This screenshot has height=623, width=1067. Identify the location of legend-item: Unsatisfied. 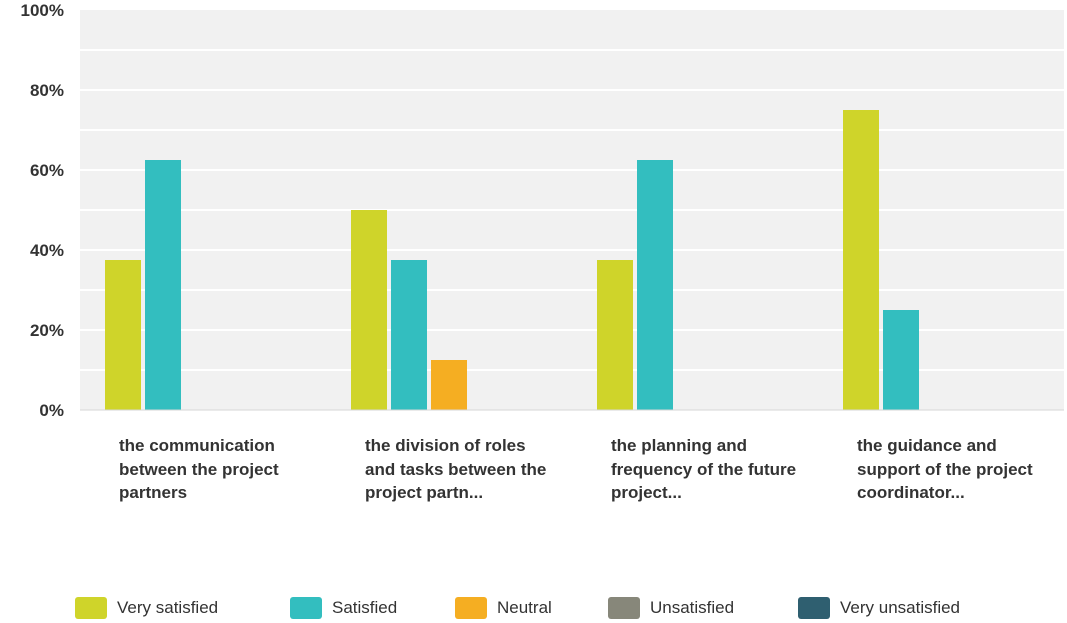
(671, 608).